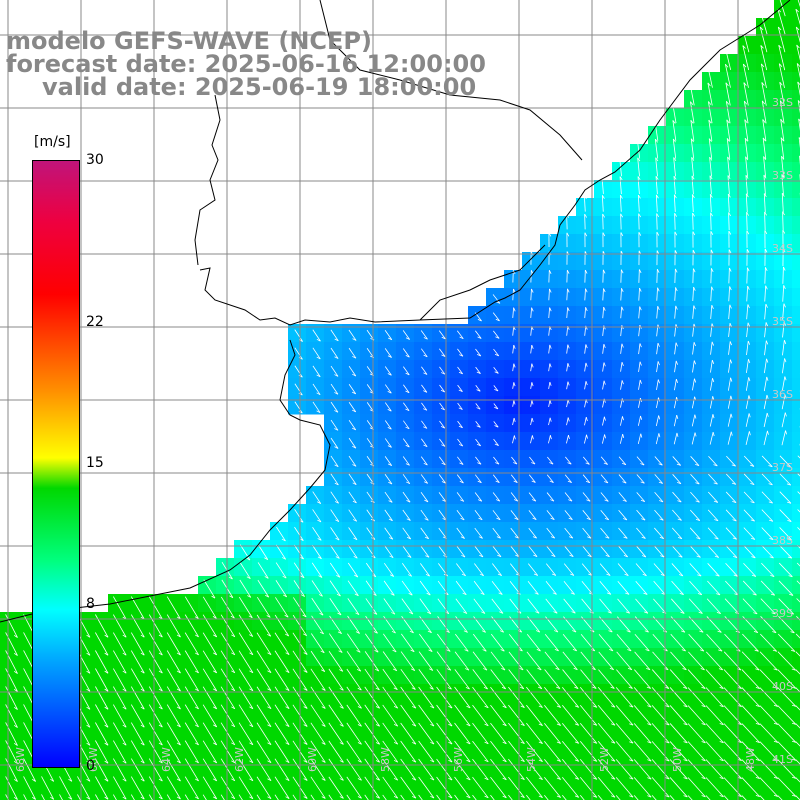 The height and width of the screenshot is (800, 800). What do you see at coordinates (782, 759) in the screenshot?
I see `latitude-label: 41S` at bounding box center [782, 759].